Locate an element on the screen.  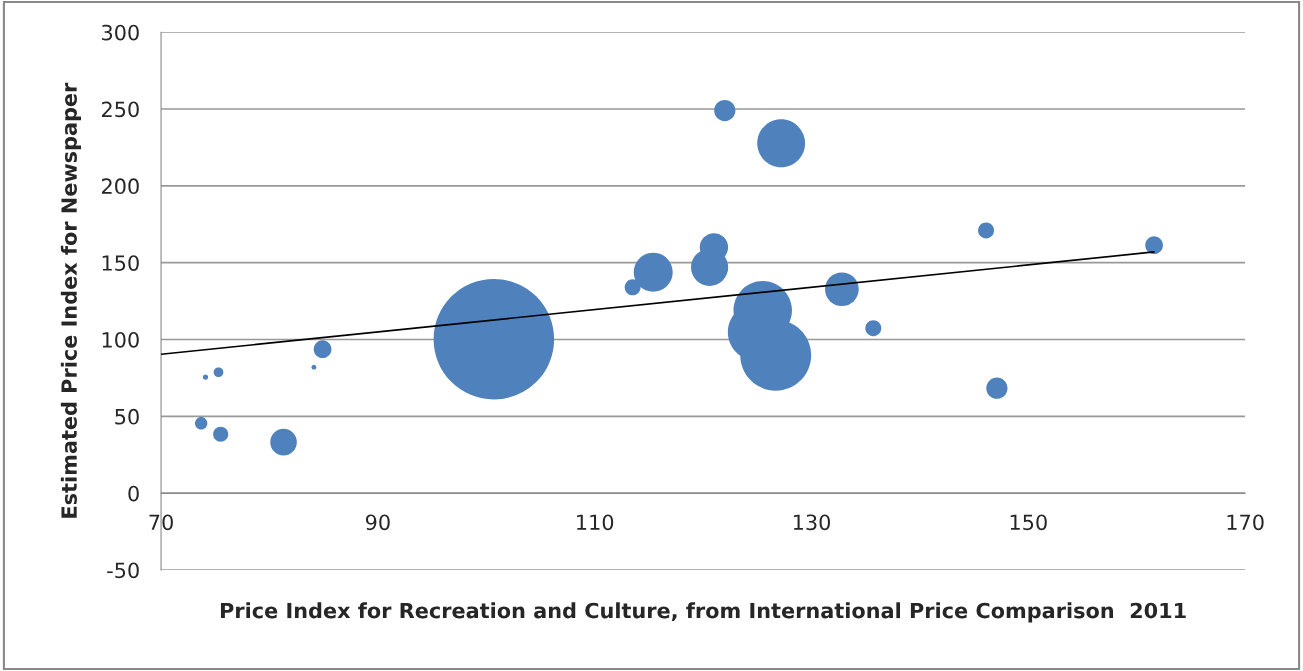
y-tick-label: 250 is located at coordinates (120, 109).